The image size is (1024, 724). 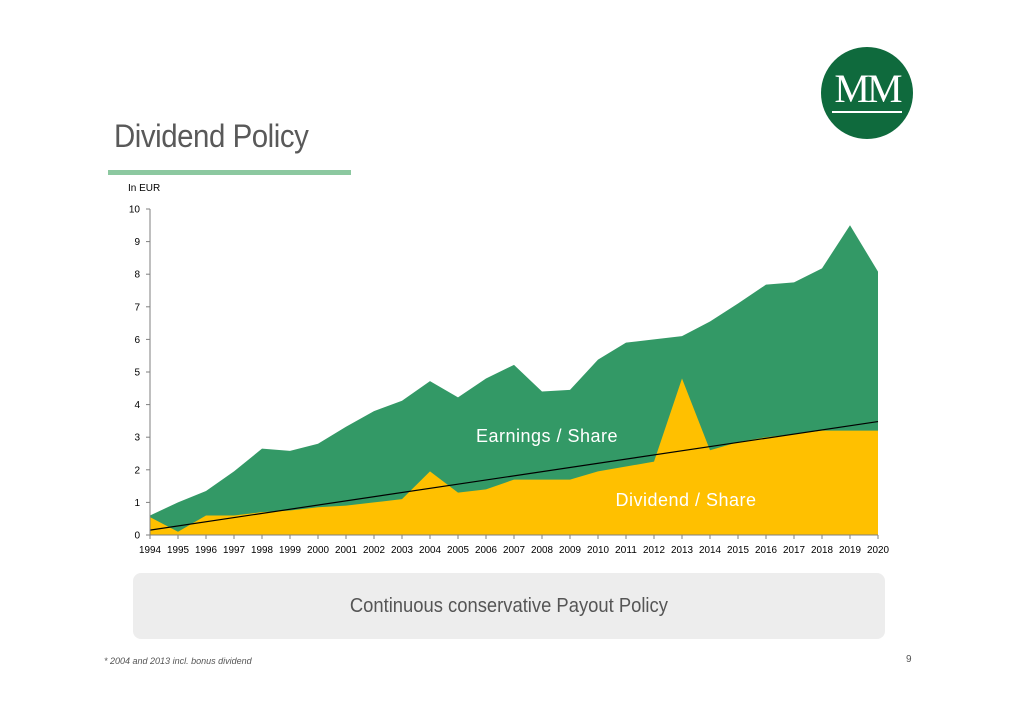 What do you see at coordinates (626, 550) in the screenshot?
I see `x-tick-label: 2011` at bounding box center [626, 550].